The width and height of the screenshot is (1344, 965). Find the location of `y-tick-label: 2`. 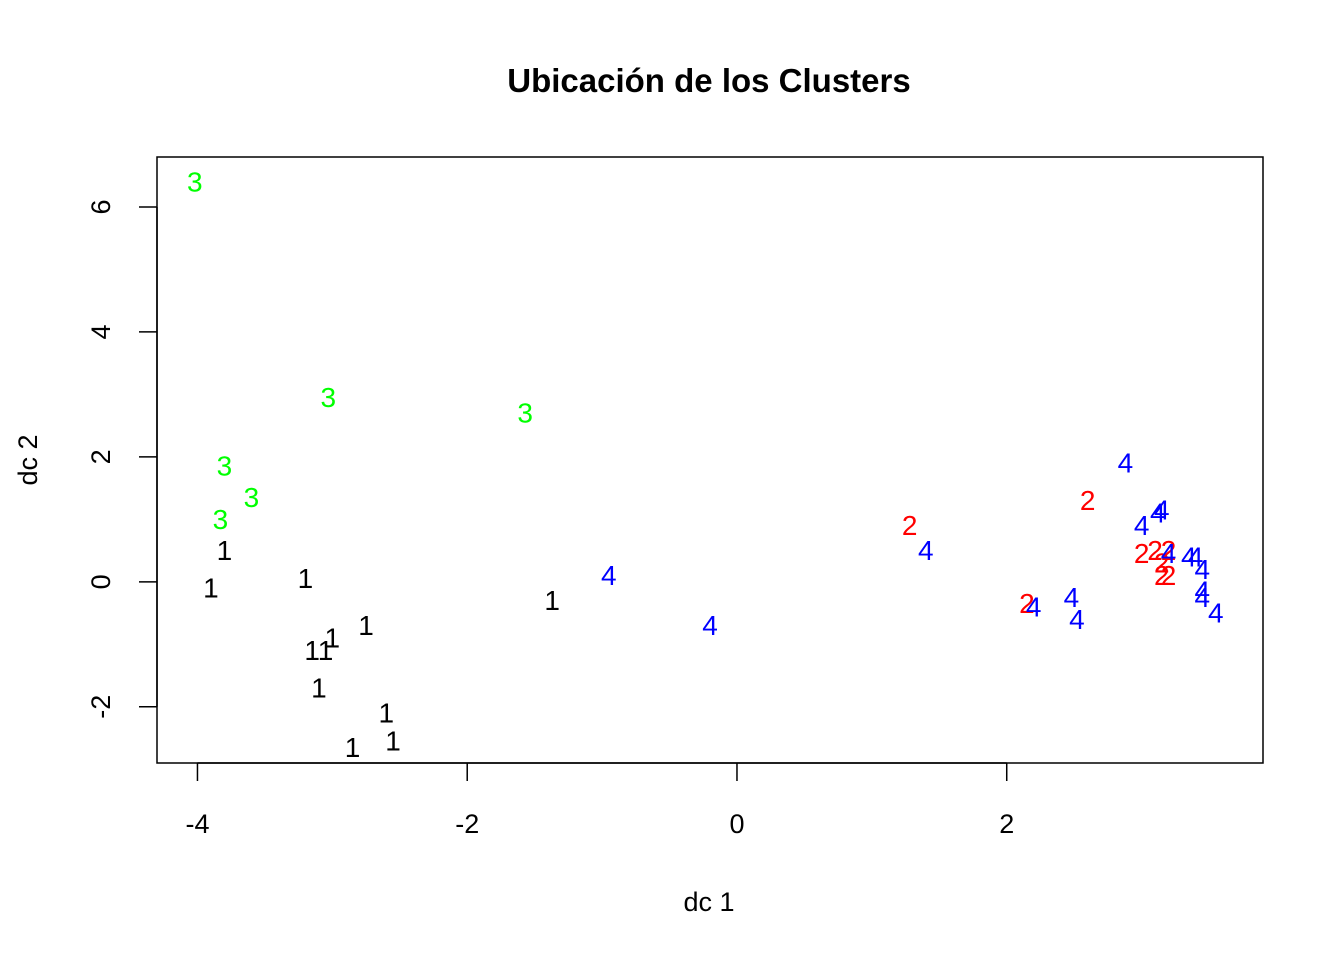

y-tick-label: 2 is located at coordinates (101, 456).